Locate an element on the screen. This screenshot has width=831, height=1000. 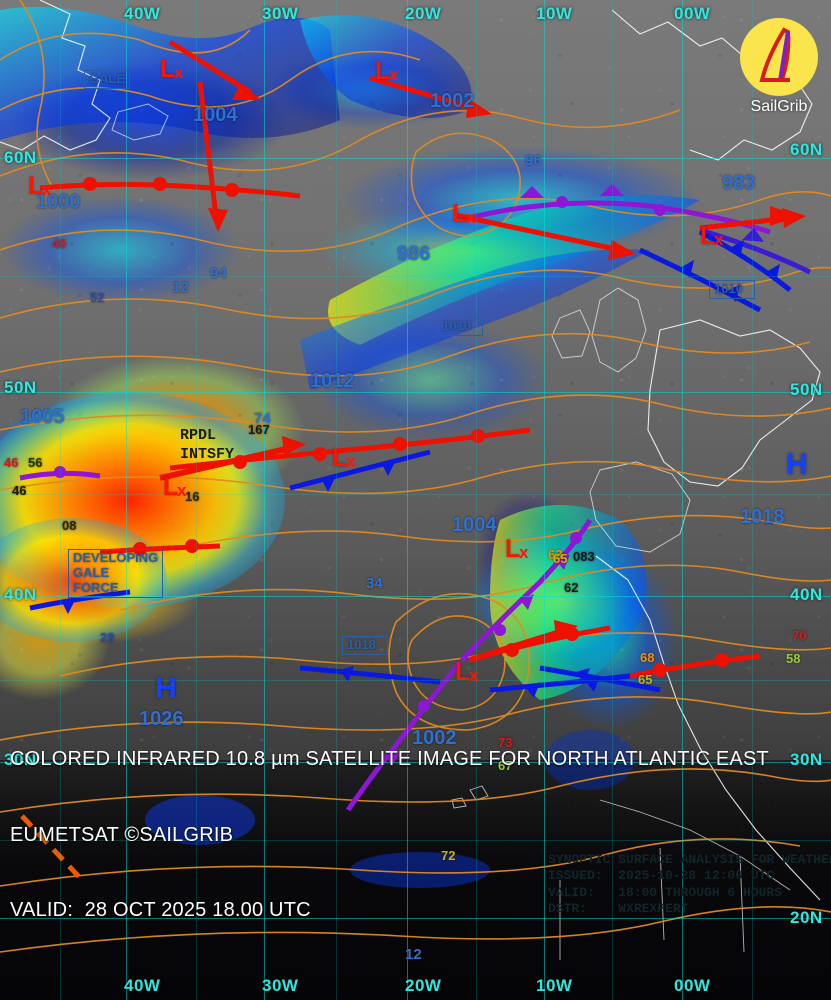
meridian-00w is located at coordinates (682, 500).